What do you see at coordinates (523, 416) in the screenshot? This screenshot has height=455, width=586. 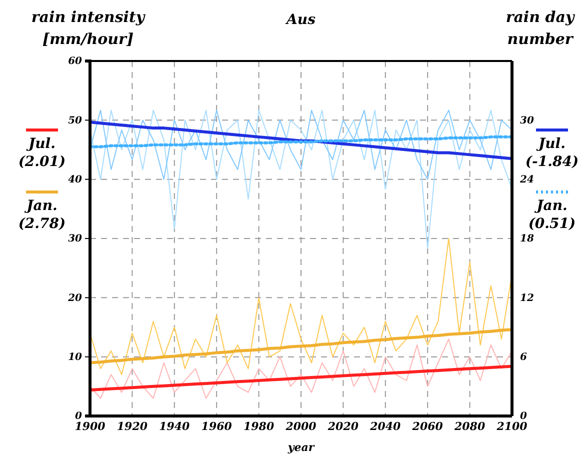 I see `y2-tick-label: 0` at bounding box center [523, 416].